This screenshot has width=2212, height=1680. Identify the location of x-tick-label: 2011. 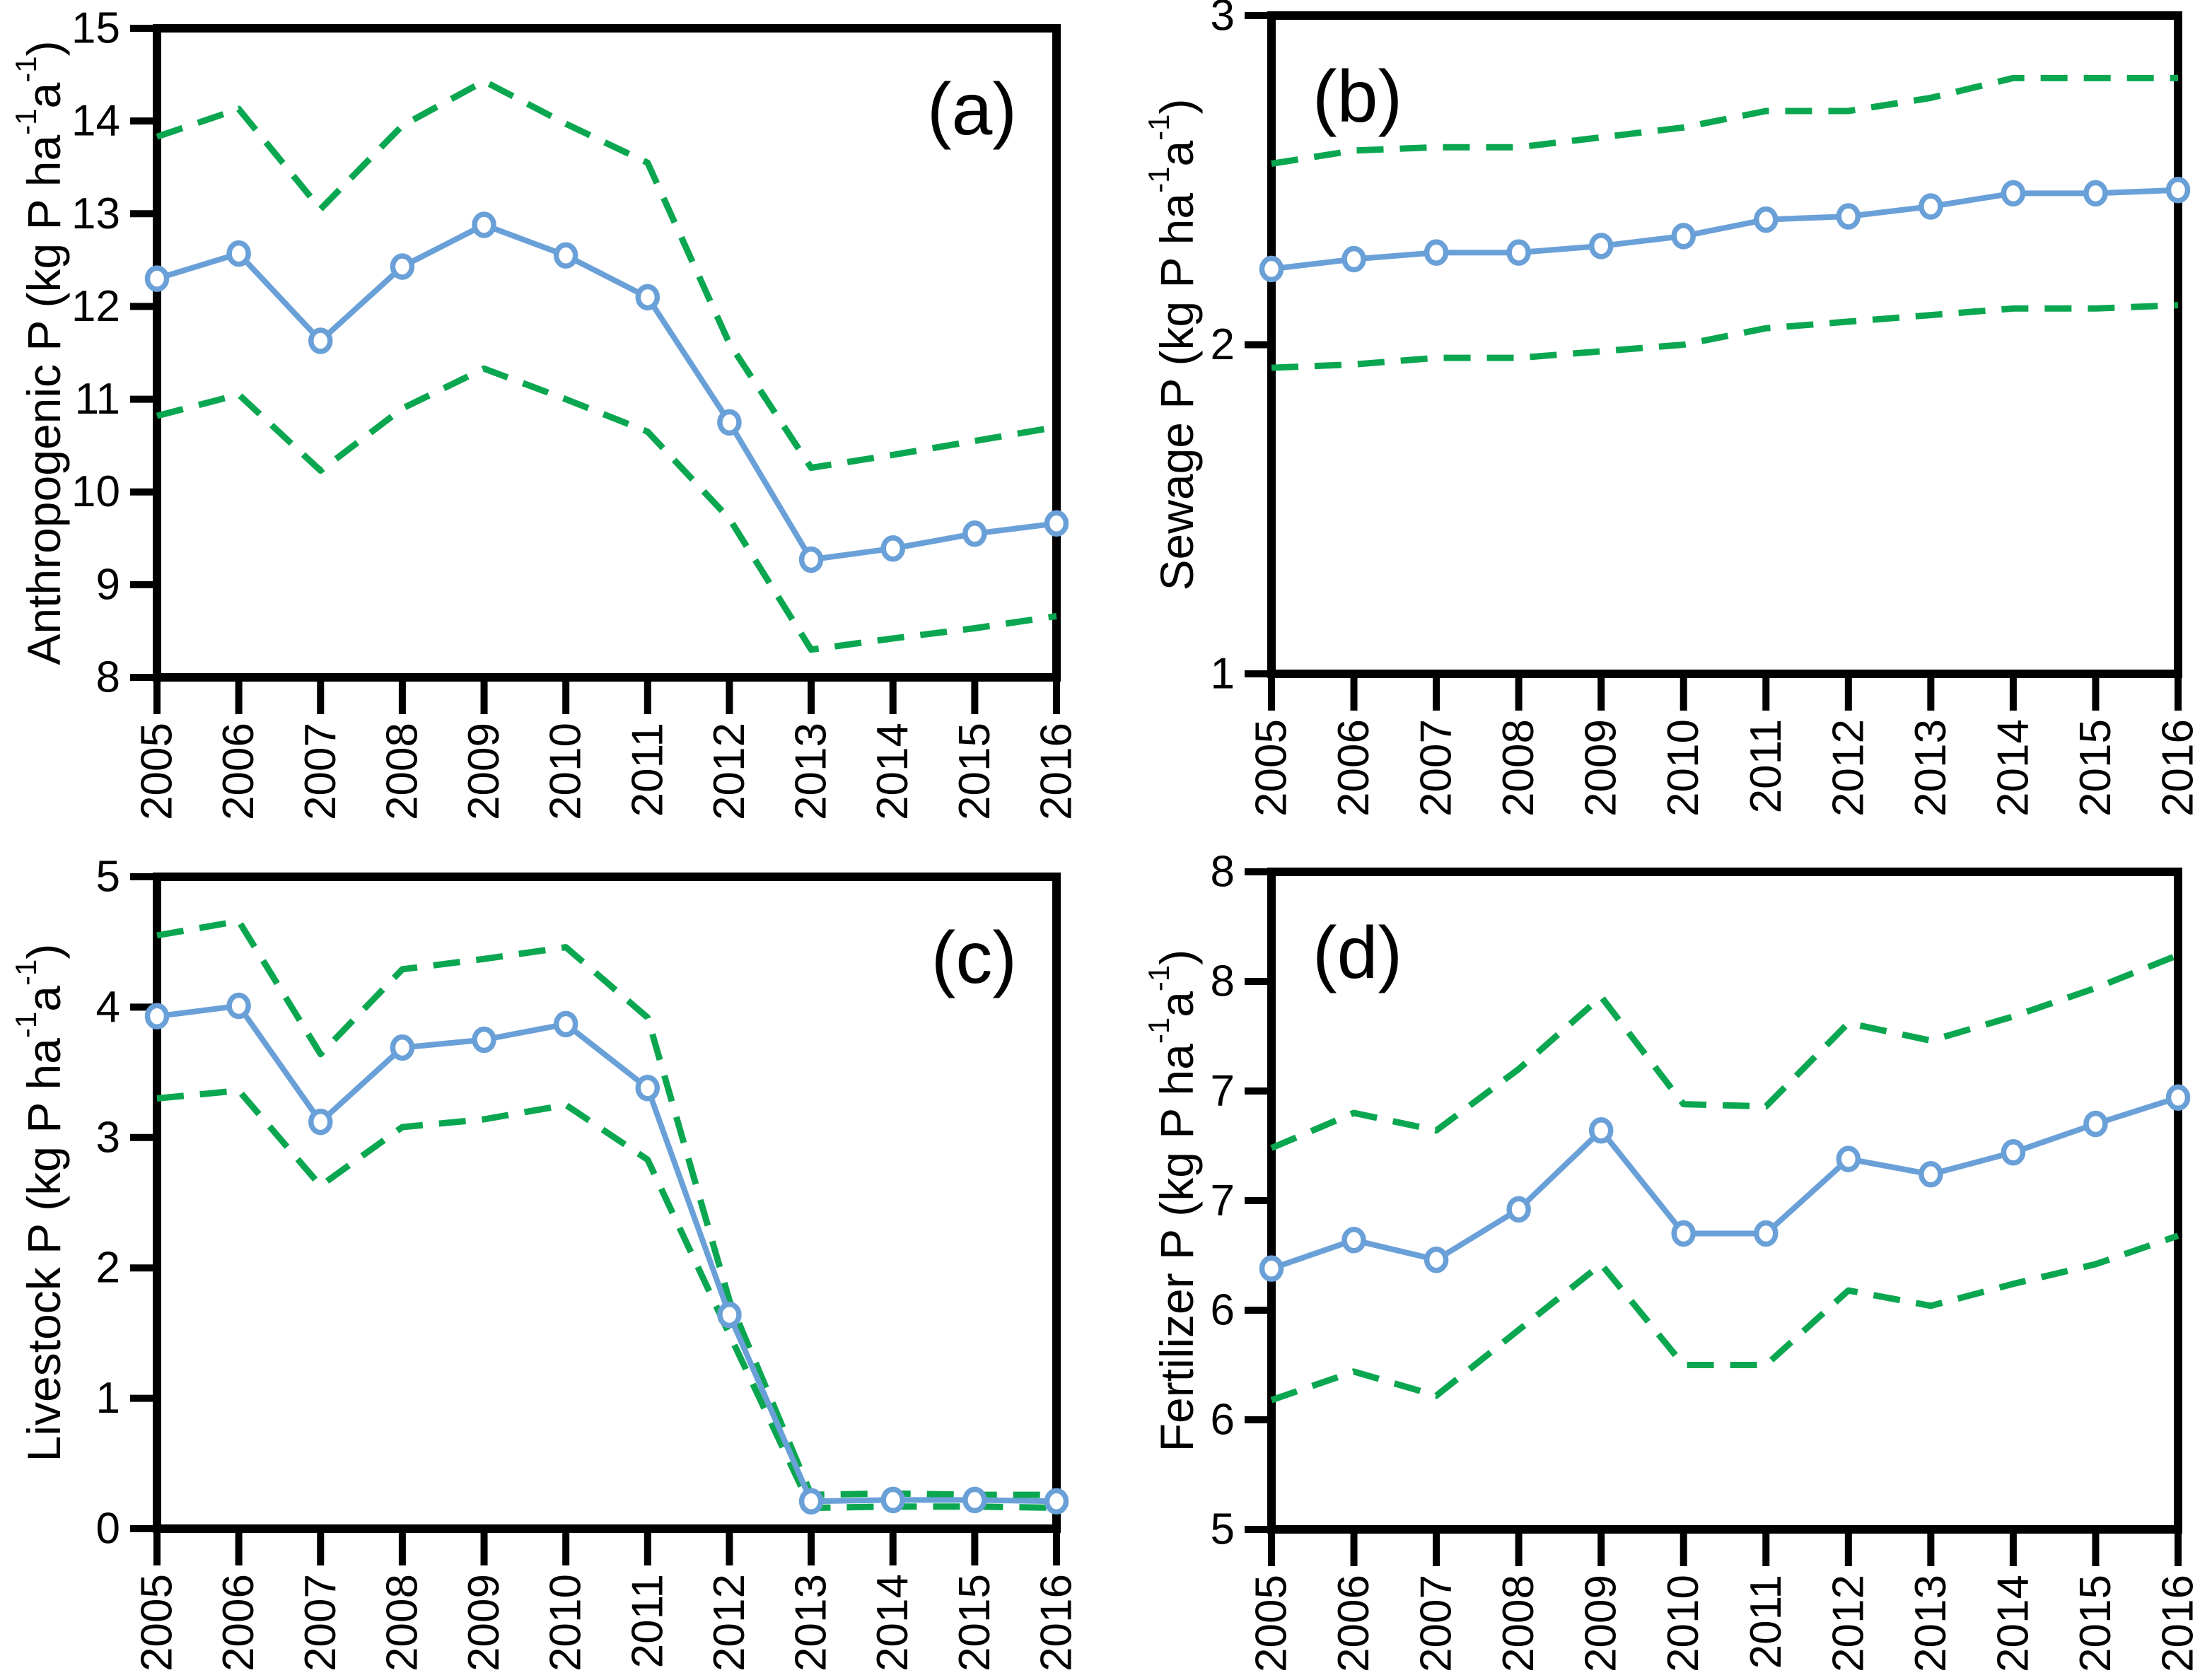
(1766, 1622).